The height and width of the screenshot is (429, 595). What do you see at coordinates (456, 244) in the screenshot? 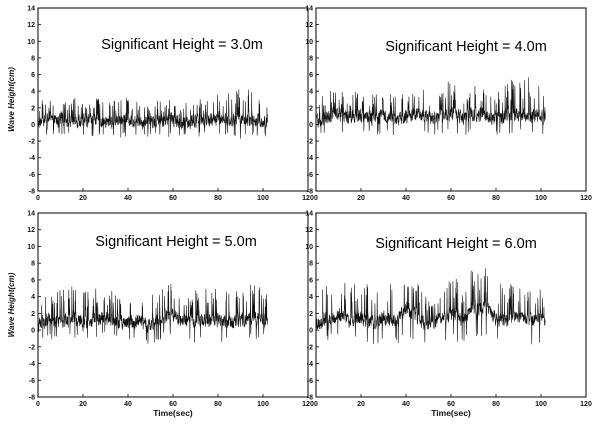
I see `panel-title: Significant Height = 6.0m` at bounding box center [456, 244].